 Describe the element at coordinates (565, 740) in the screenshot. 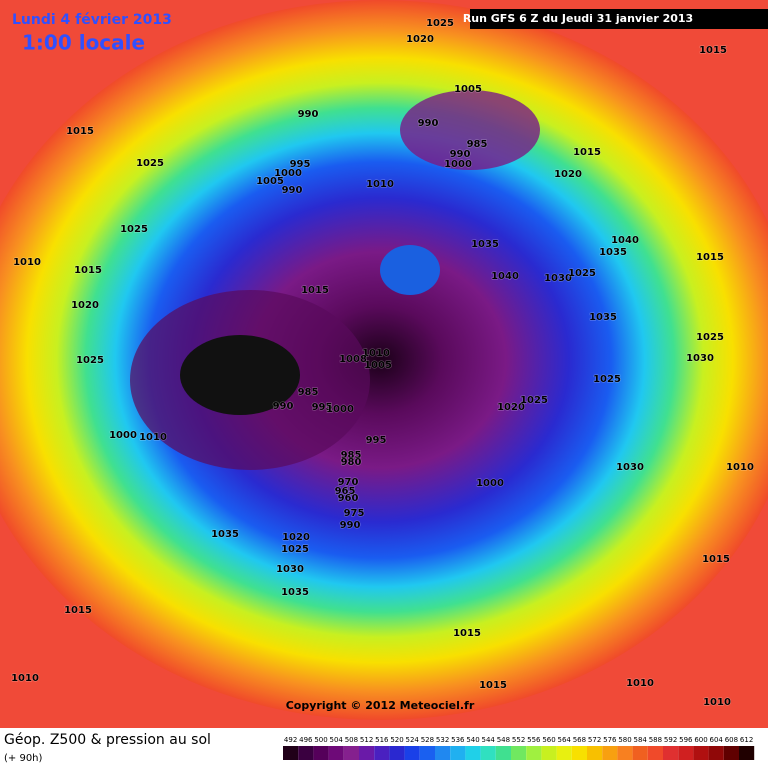

I see `scale-label: 564` at that location.